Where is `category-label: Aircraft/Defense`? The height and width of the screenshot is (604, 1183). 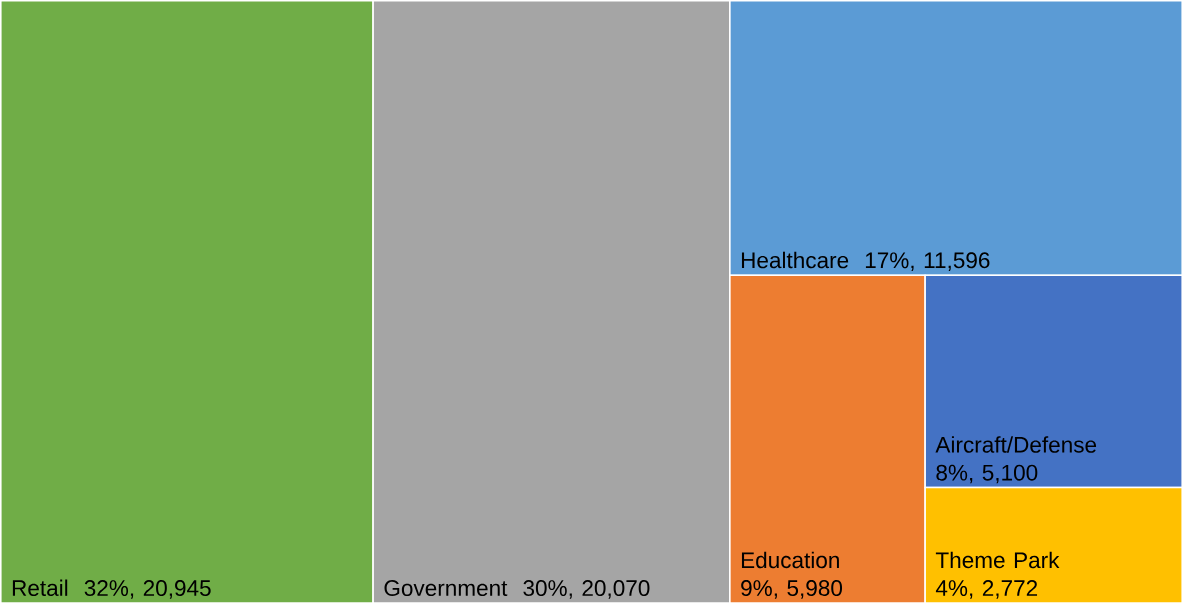
category-label: Aircraft/Defense is located at coordinates (1016, 444).